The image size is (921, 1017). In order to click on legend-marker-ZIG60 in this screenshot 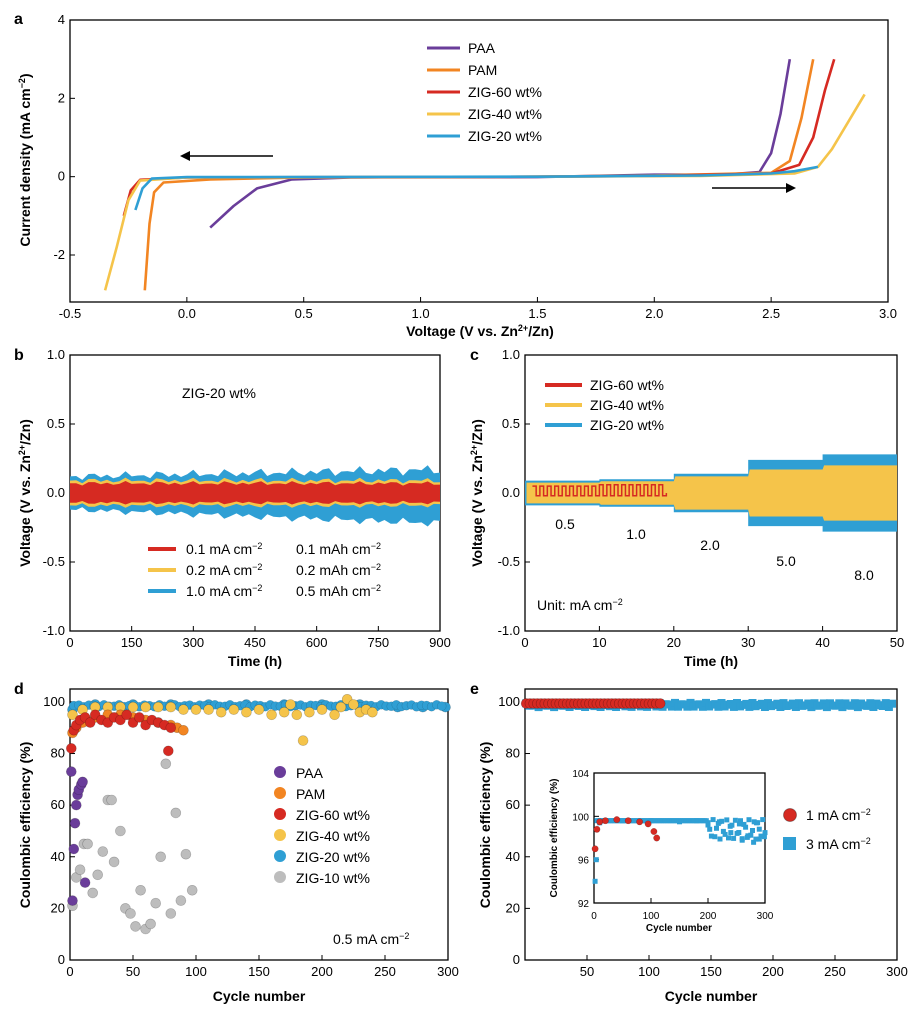, I will do `click(280, 814)`.